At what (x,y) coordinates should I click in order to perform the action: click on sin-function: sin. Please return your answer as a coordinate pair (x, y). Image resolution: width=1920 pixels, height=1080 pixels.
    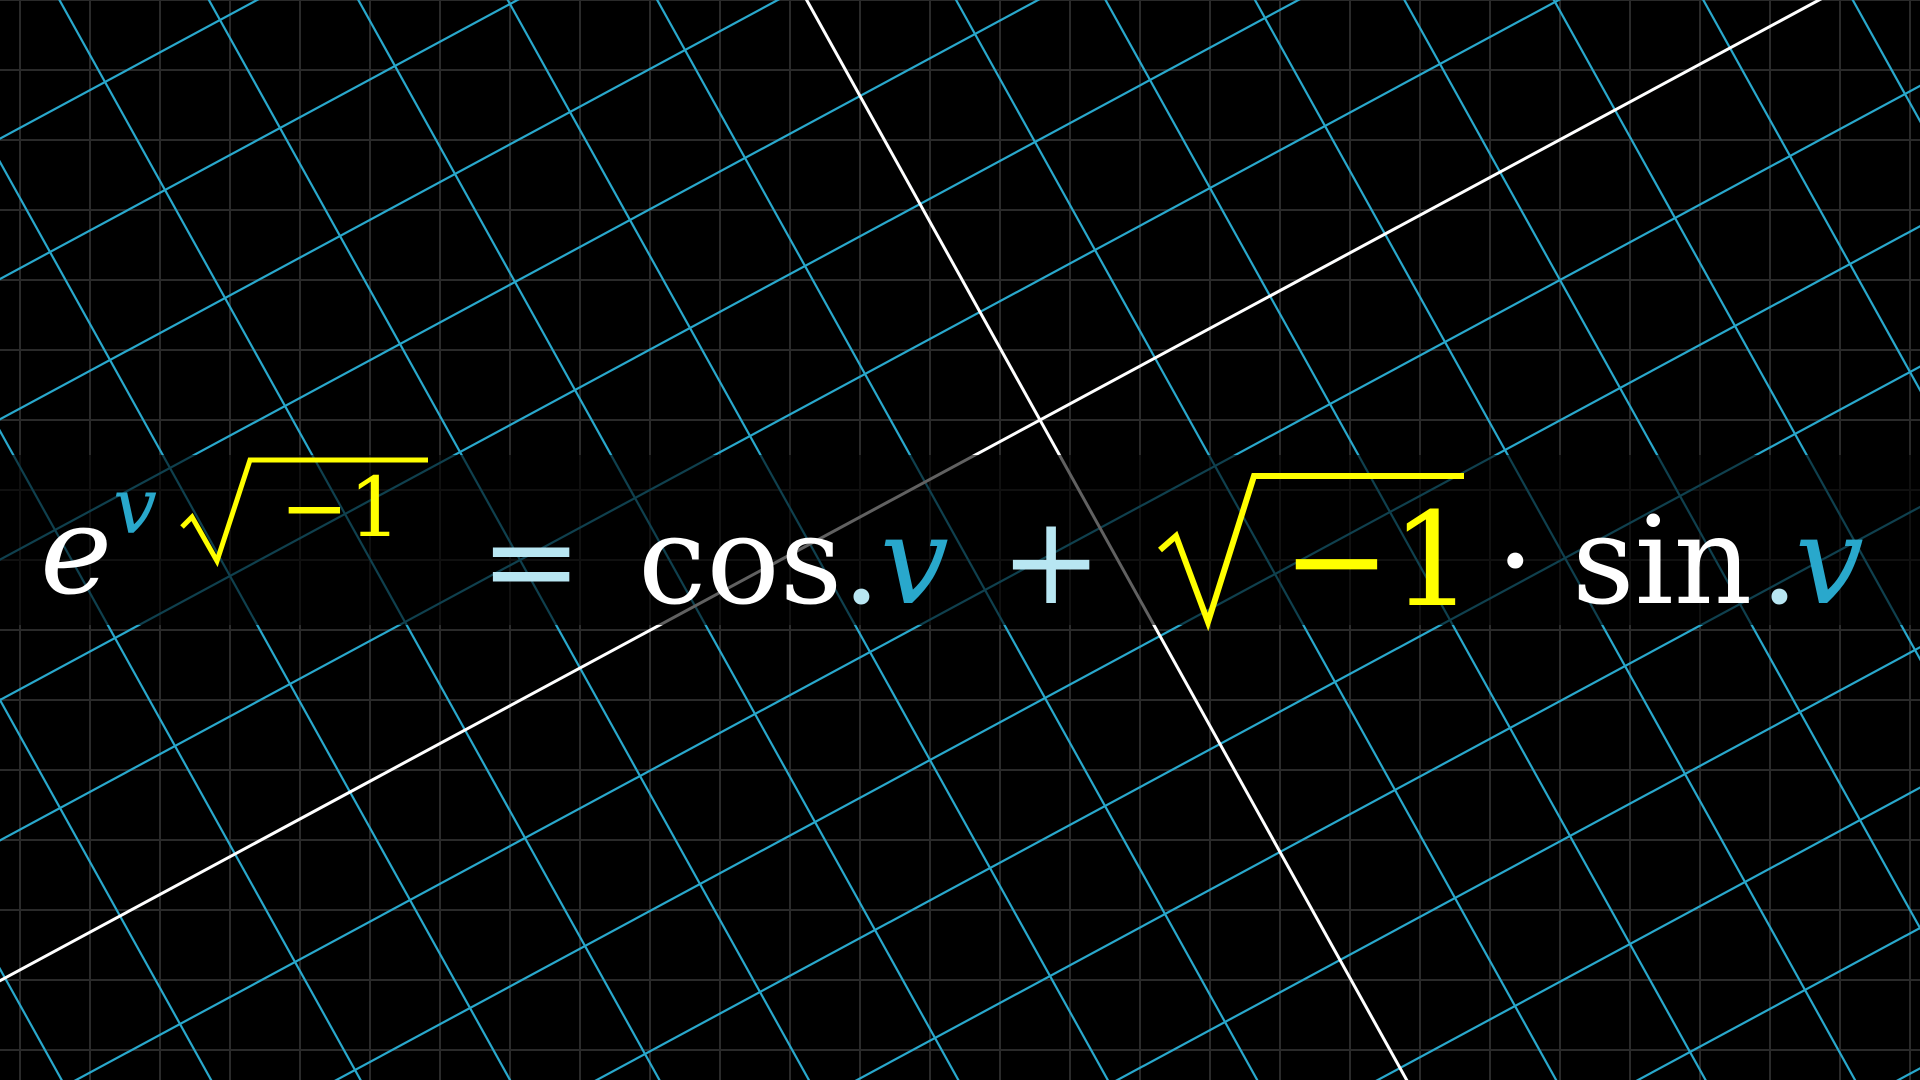
    Looking at the image, I should click on (1662, 561).